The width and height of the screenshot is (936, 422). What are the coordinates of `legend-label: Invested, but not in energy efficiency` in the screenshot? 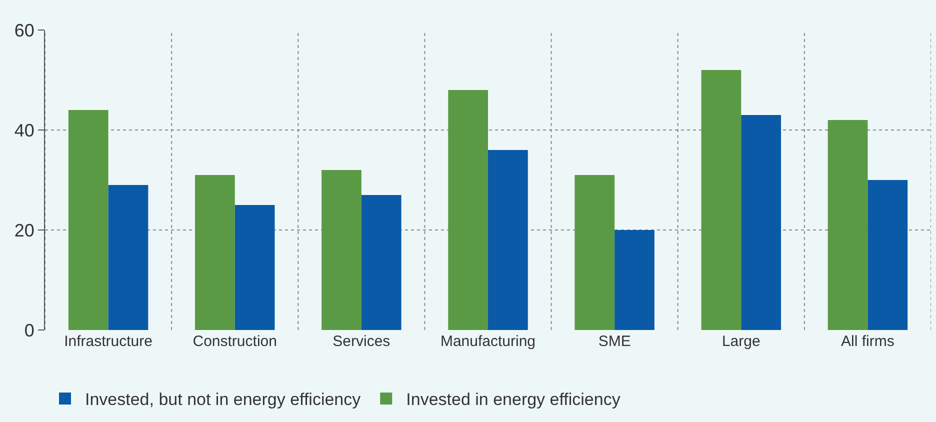 It's located at (223, 400).